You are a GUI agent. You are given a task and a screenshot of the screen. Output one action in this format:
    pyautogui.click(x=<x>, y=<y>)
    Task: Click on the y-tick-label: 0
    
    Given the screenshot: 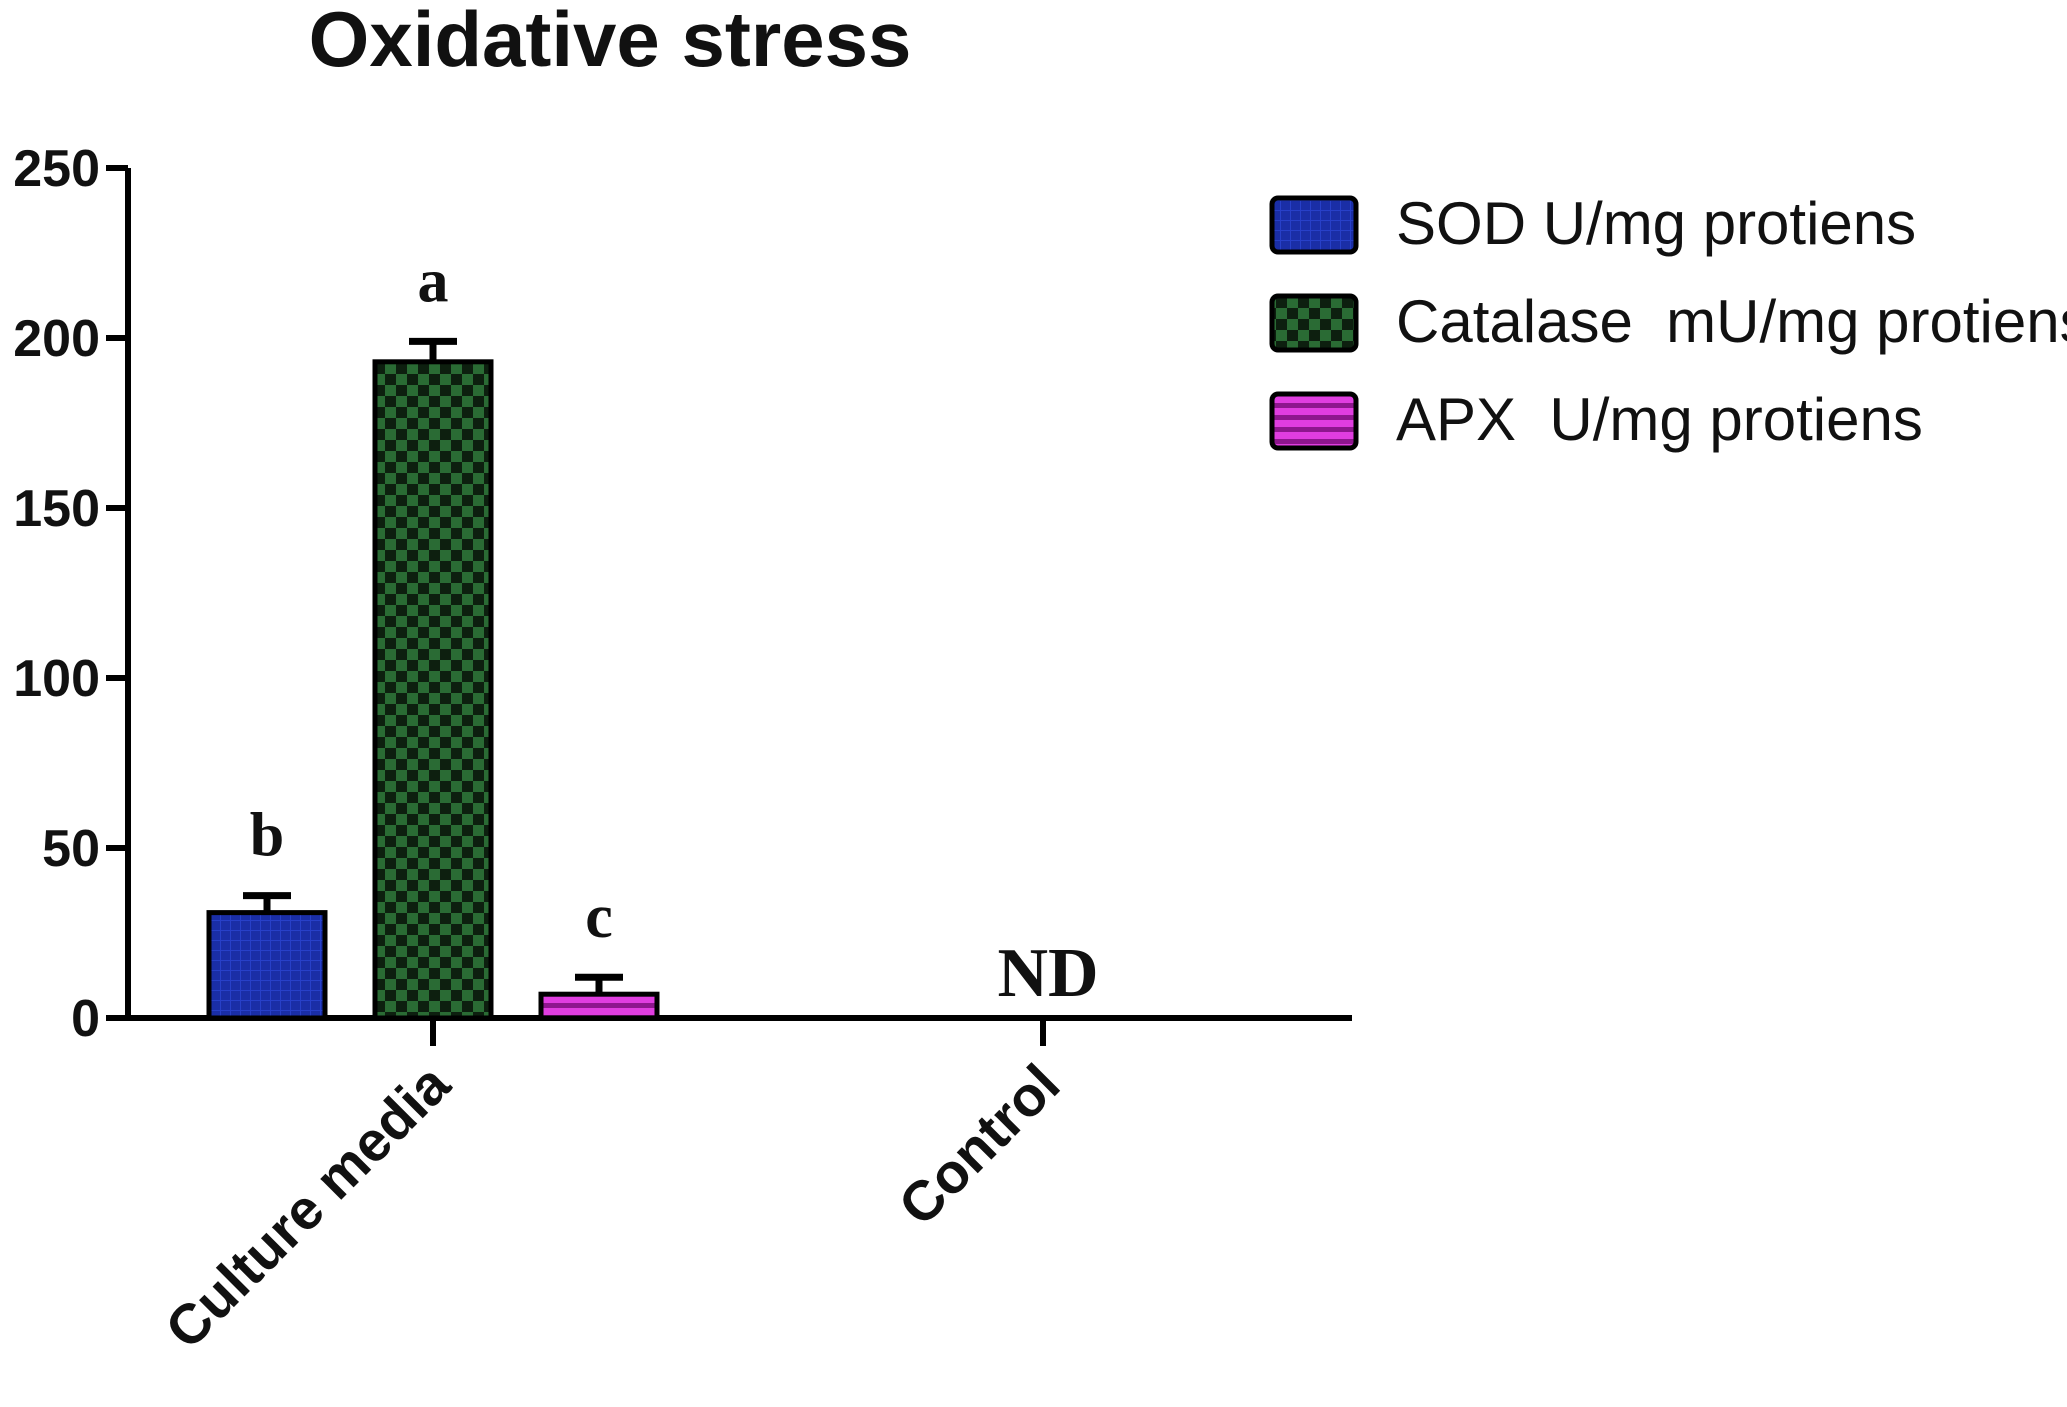 What is the action you would take?
    pyautogui.click(x=85, y=1019)
    